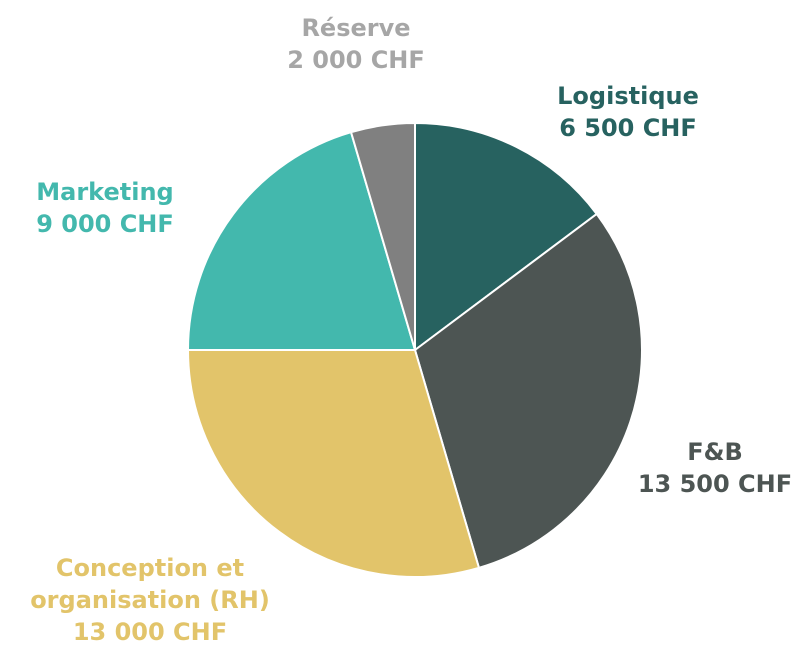 The height and width of the screenshot is (648, 805). What do you see at coordinates (150, 584) in the screenshot?
I see `category-label: Conception et organisation (RH)` at bounding box center [150, 584].